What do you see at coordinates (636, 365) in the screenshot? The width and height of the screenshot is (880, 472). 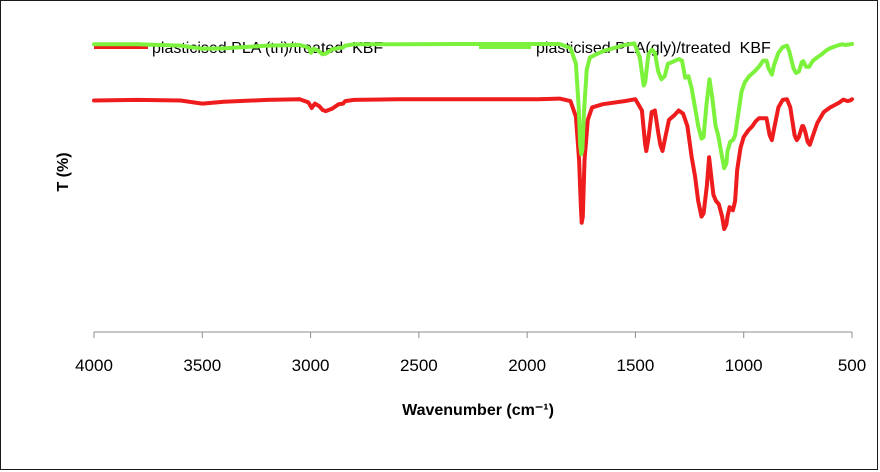 I see `x-tick-label: 1500` at bounding box center [636, 365].